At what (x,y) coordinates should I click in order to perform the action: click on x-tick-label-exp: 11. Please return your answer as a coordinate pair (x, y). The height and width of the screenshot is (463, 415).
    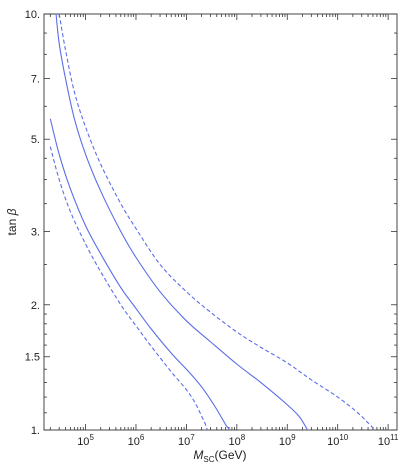
    Looking at the image, I should click on (394, 437).